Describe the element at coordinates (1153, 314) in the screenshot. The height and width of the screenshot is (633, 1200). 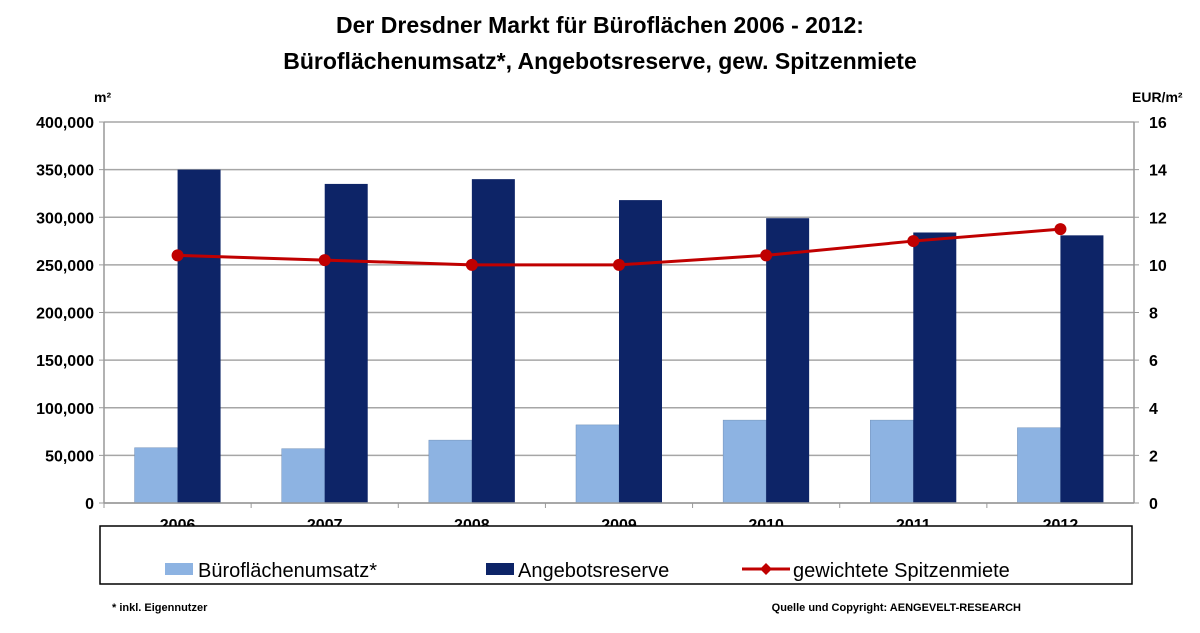
I see `y2-tick-label: 8` at that location.